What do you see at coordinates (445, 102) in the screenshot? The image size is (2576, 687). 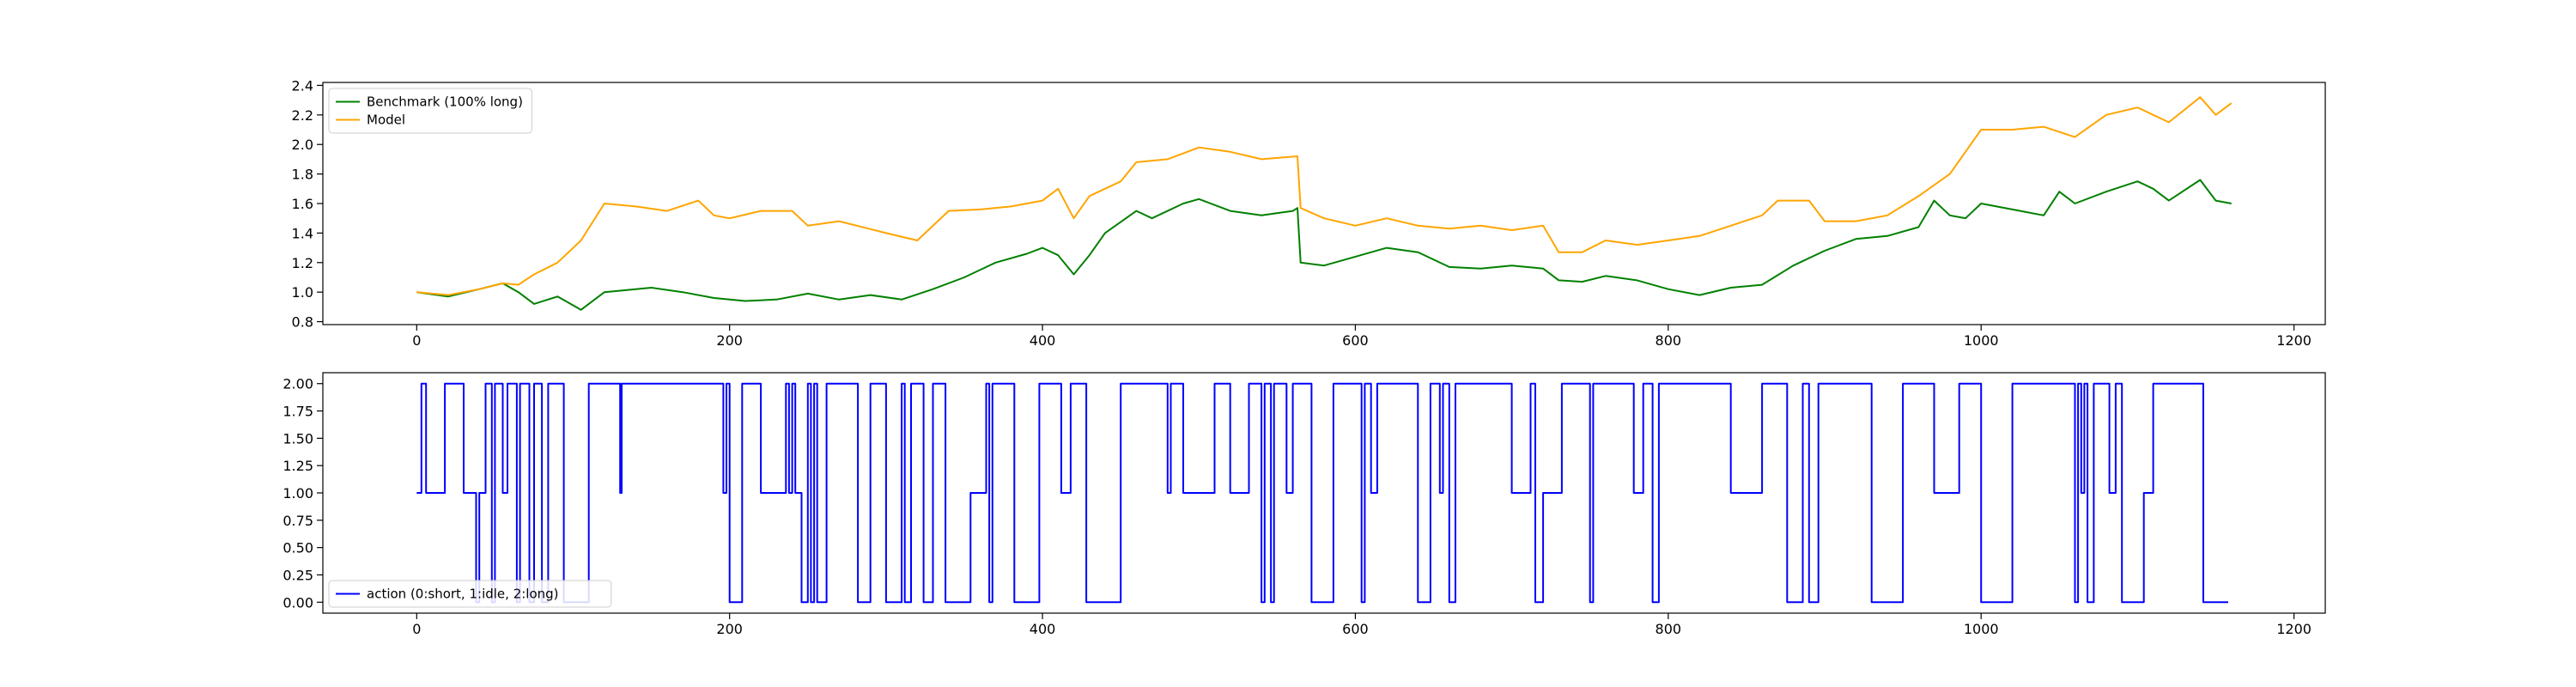 I see `legend-label: Benchmark (100% long)` at bounding box center [445, 102].